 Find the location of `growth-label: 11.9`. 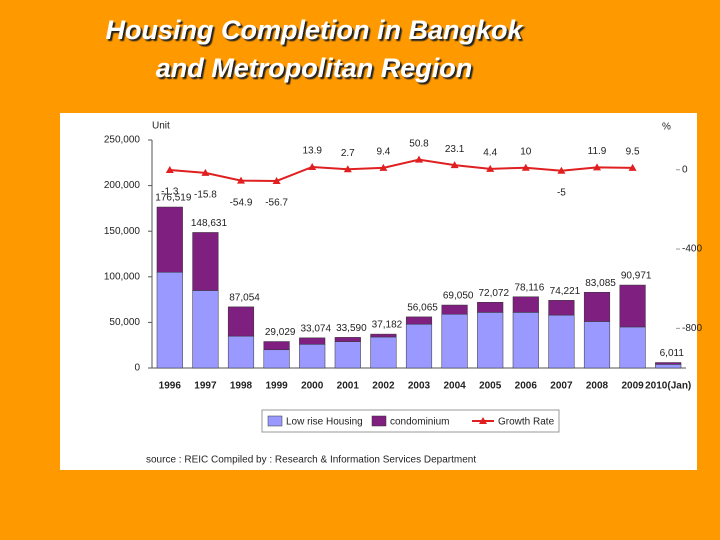

growth-label: 11.9 is located at coordinates (597, 151).